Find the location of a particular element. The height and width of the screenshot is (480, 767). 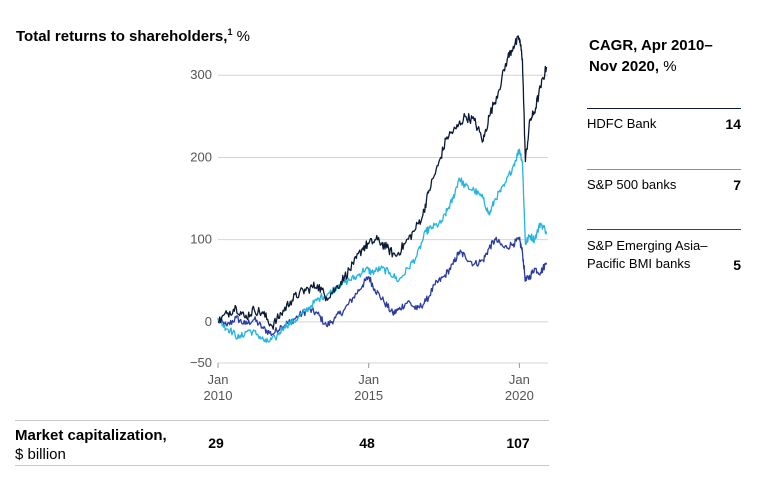

x-tick-year-2: 2020 is located at coordinates (519, 395).